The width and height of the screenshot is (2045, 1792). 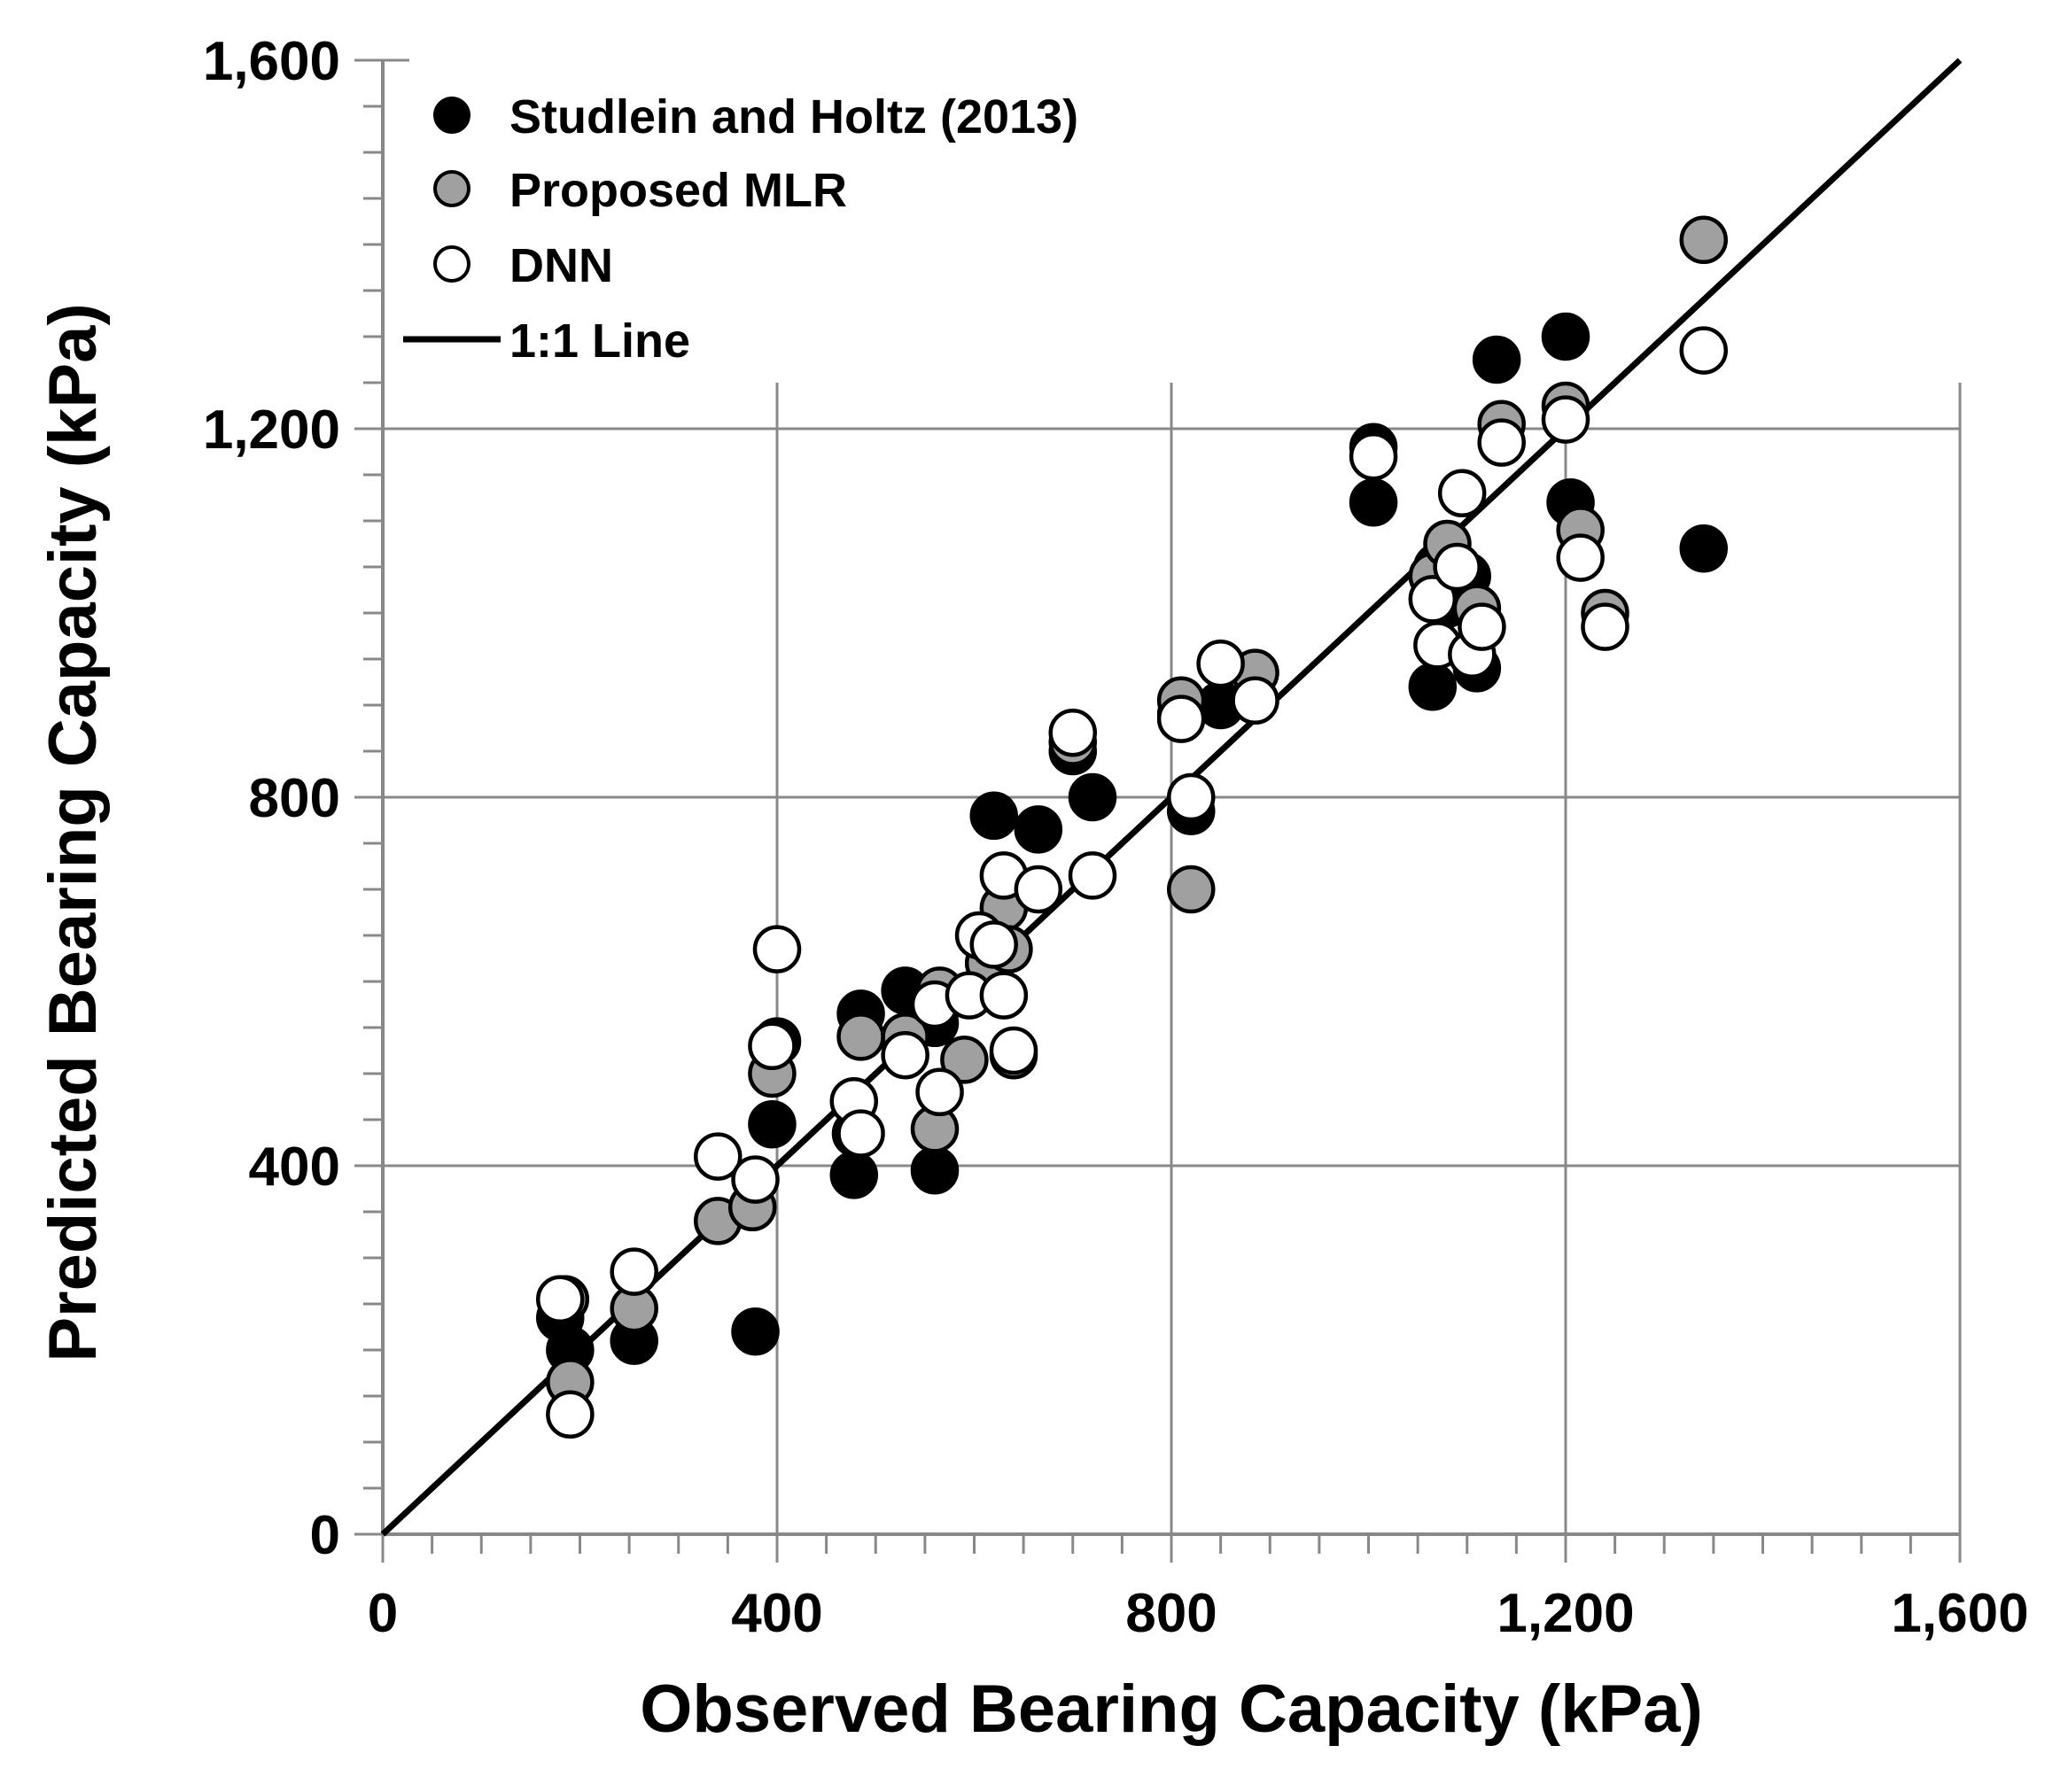 What do you see at coordinates (325, 1535) in the screenshot?
I see `y-tick-label: 0` at bounding box center [325, 1535].